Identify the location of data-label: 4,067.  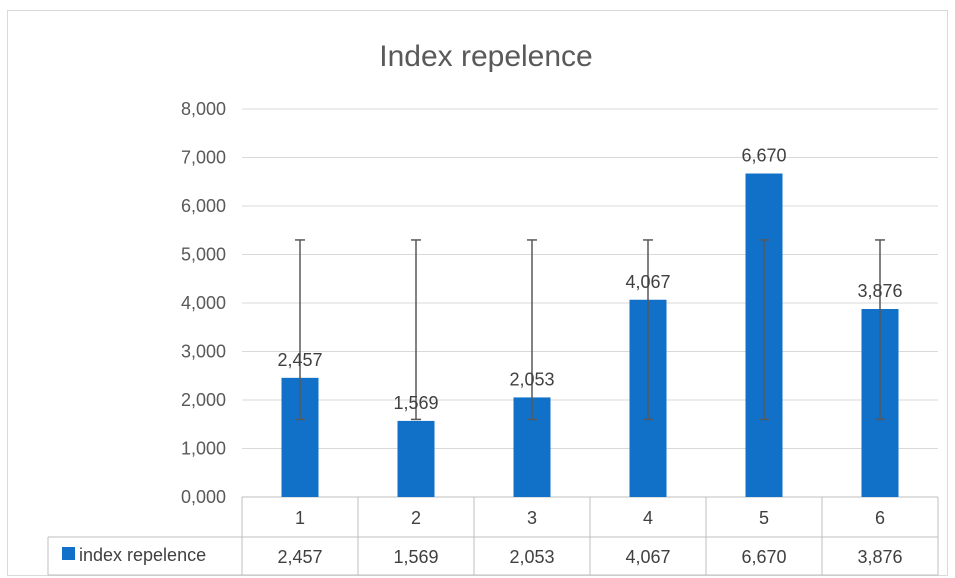
(647, 282).